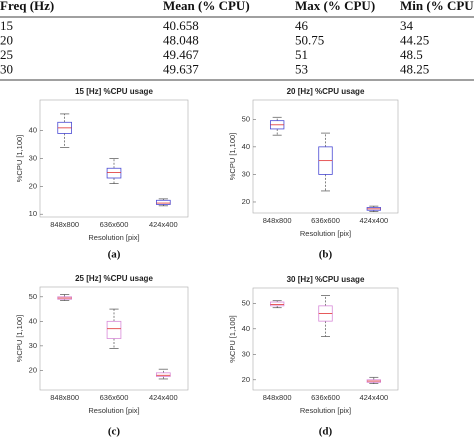  Describe the element at coordinates (114, 278) in the screenshot. I see `chart-title: 25 [Hz] %CPU usage` at that location.